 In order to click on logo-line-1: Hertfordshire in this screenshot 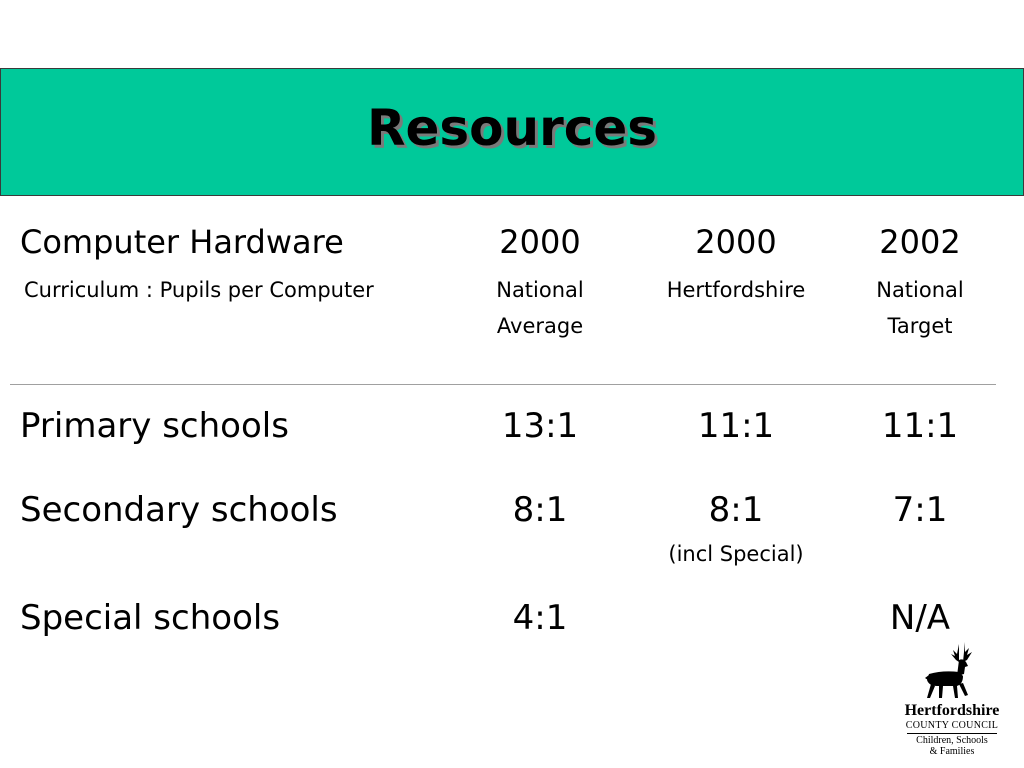, I will do `click(952, 710)`.